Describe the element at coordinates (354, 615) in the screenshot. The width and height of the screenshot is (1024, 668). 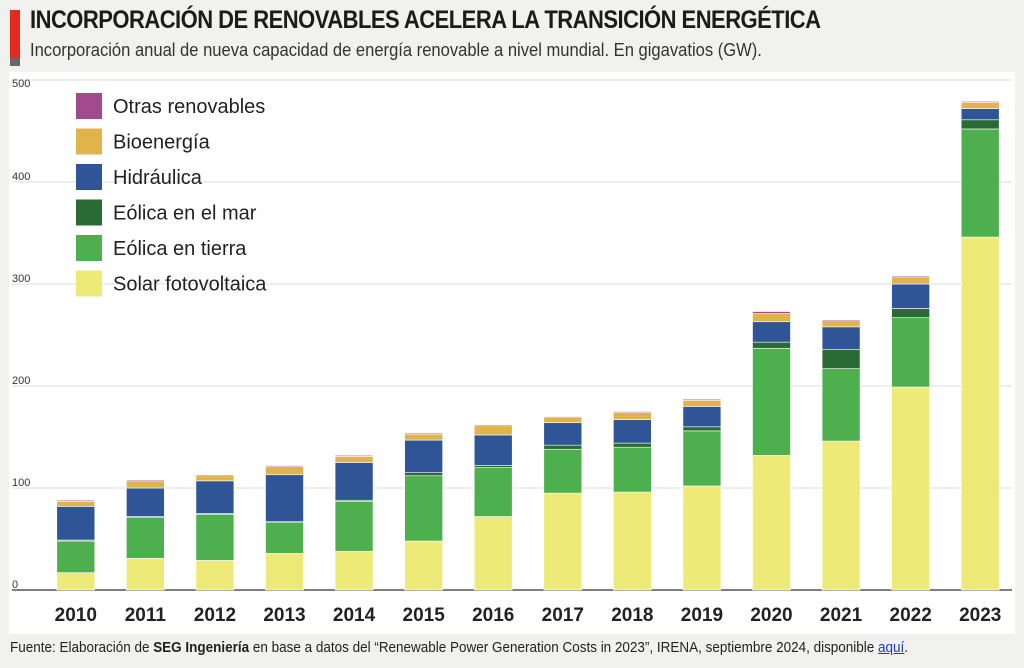
I see `x-tick-label: 2014` at that location.